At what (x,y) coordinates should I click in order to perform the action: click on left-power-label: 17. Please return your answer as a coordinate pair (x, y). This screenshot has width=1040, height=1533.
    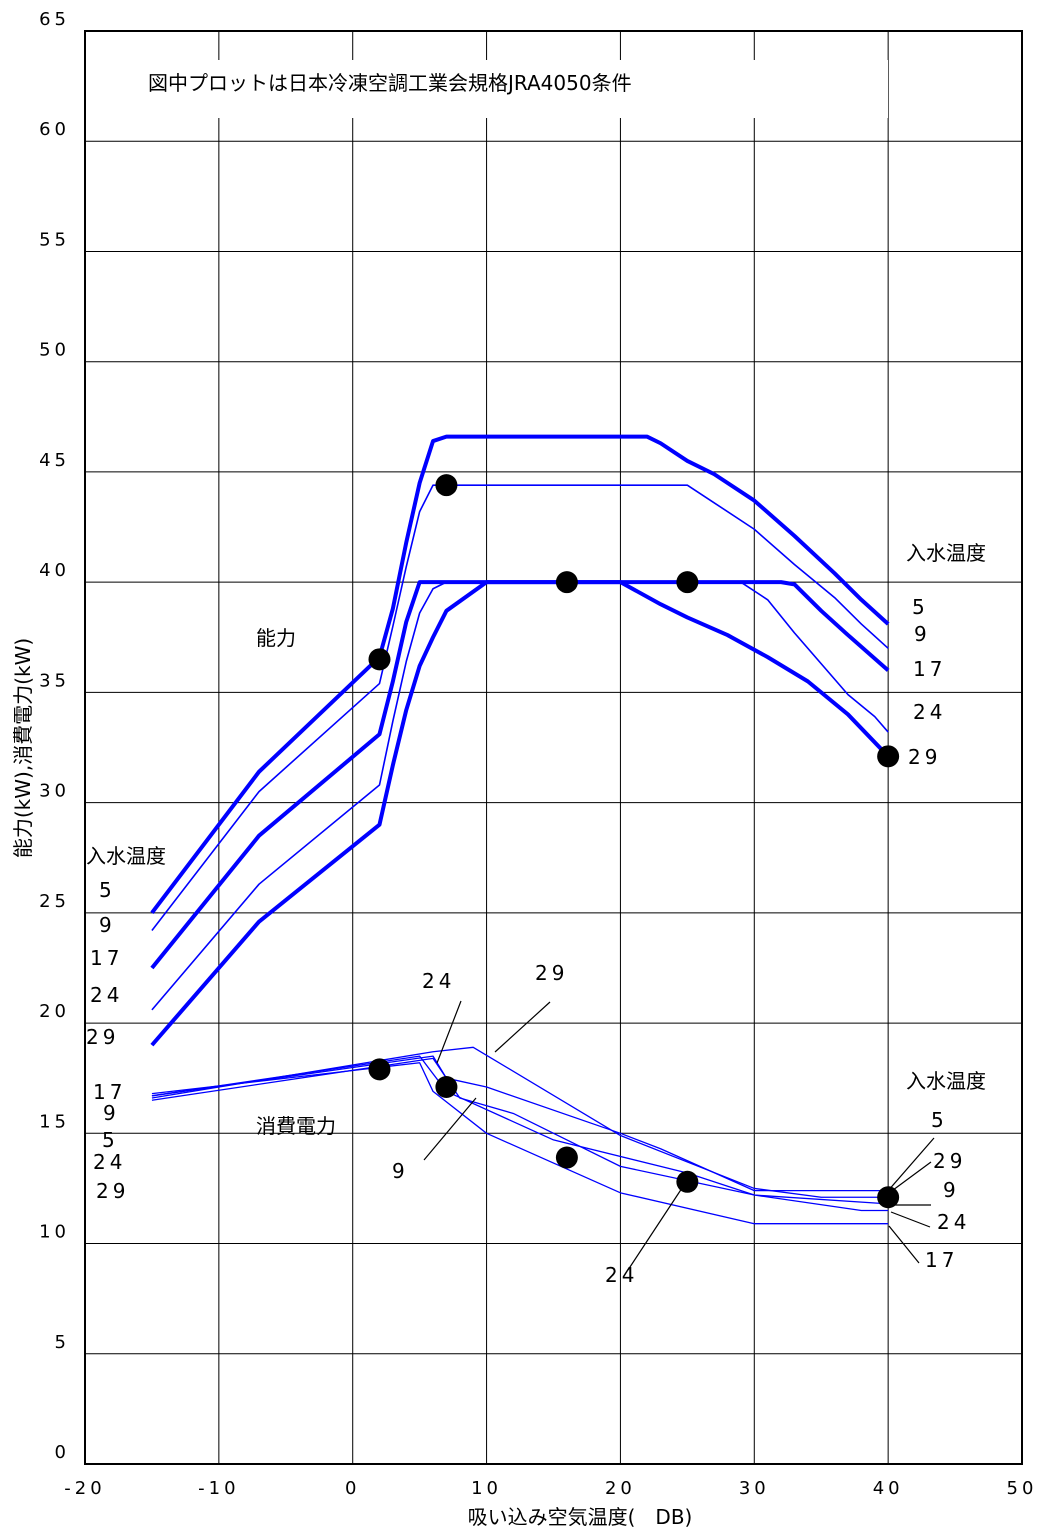
    Looking at the image, I should click on (109, 1092).